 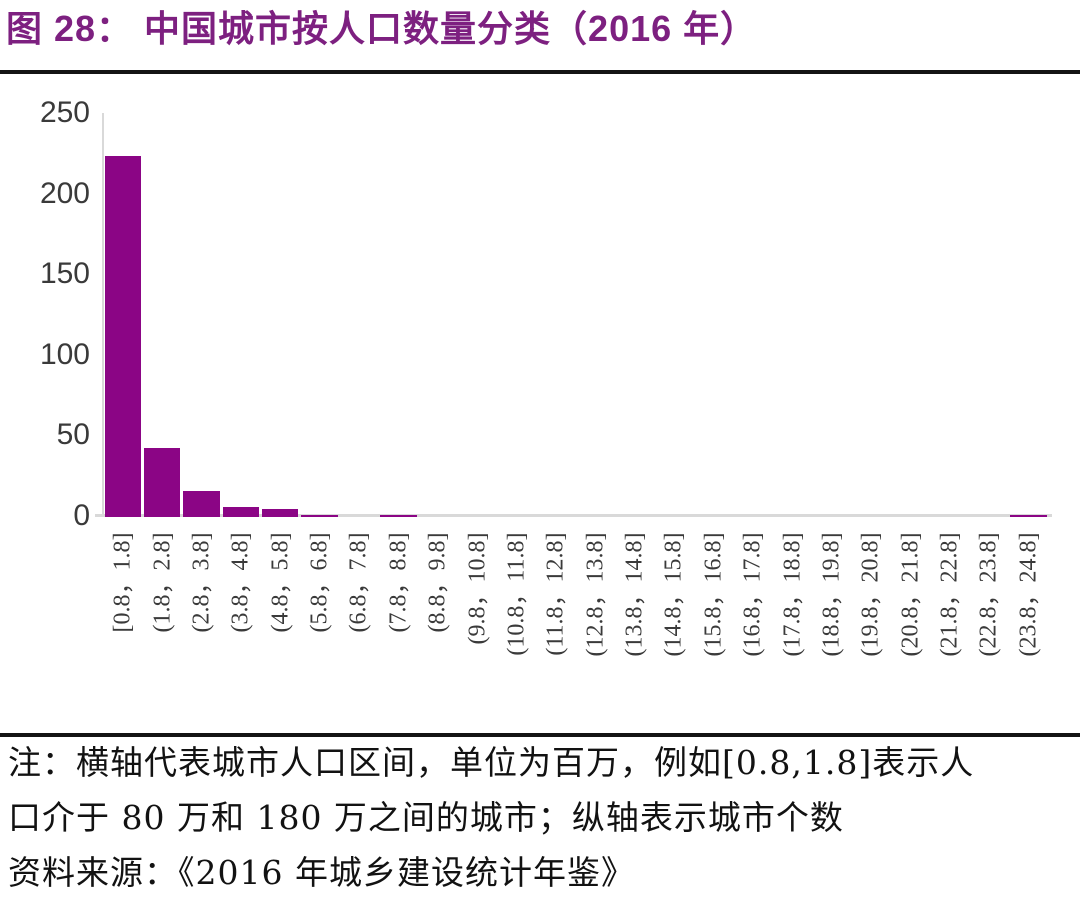 I want to click on y-tick-label: 100, so click(x=64, y=354).